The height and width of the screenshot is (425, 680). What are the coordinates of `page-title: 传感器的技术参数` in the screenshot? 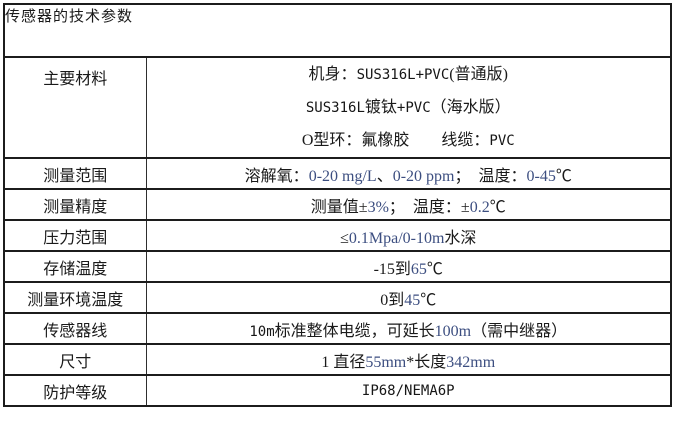 It's located at (337, 30).